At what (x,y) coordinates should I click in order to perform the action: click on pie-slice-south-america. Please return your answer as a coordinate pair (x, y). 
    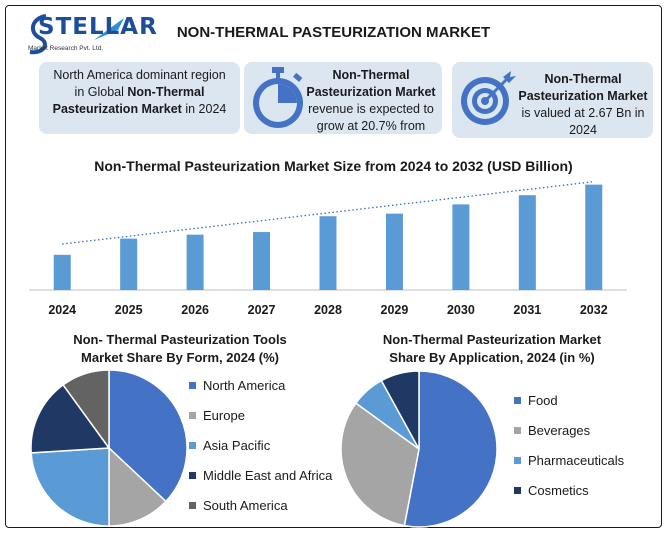
    Looking at the image, I should click on (86, 410).